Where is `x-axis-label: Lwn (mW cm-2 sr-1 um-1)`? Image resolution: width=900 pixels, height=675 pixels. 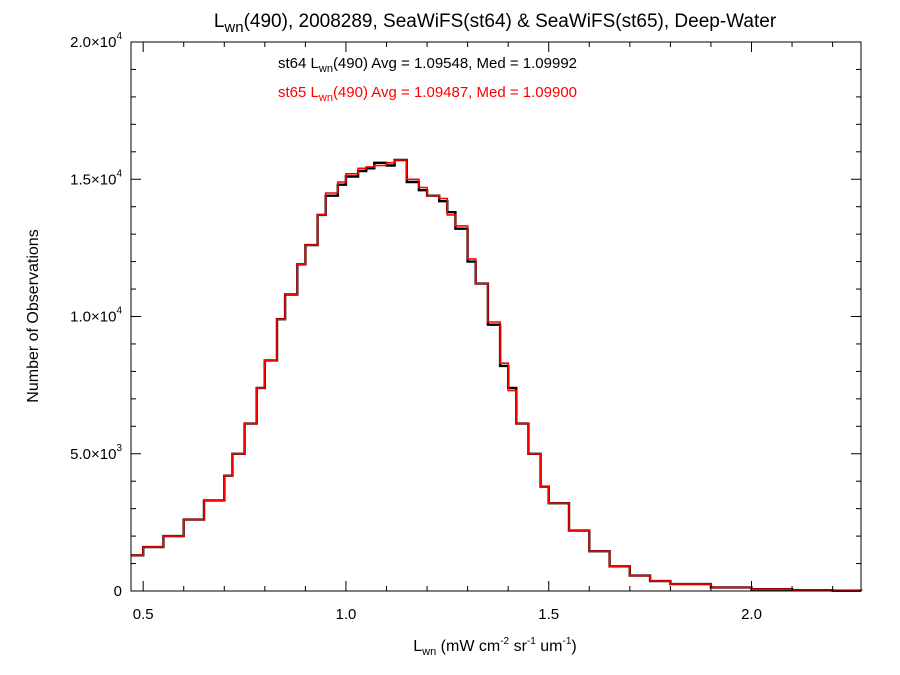
x-axis-label: Lwn (mW cm-2 sr-1 um-1) is located at coordinates (494, 647).